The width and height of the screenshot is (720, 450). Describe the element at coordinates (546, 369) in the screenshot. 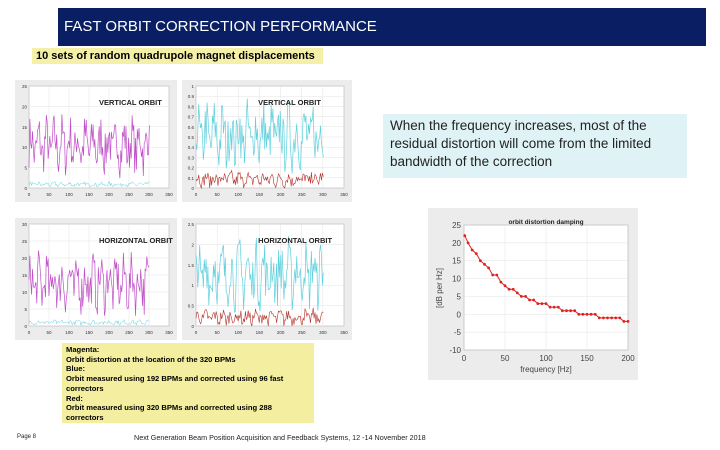

I see `damping-xlabel: frequency [Hz]` at that location.